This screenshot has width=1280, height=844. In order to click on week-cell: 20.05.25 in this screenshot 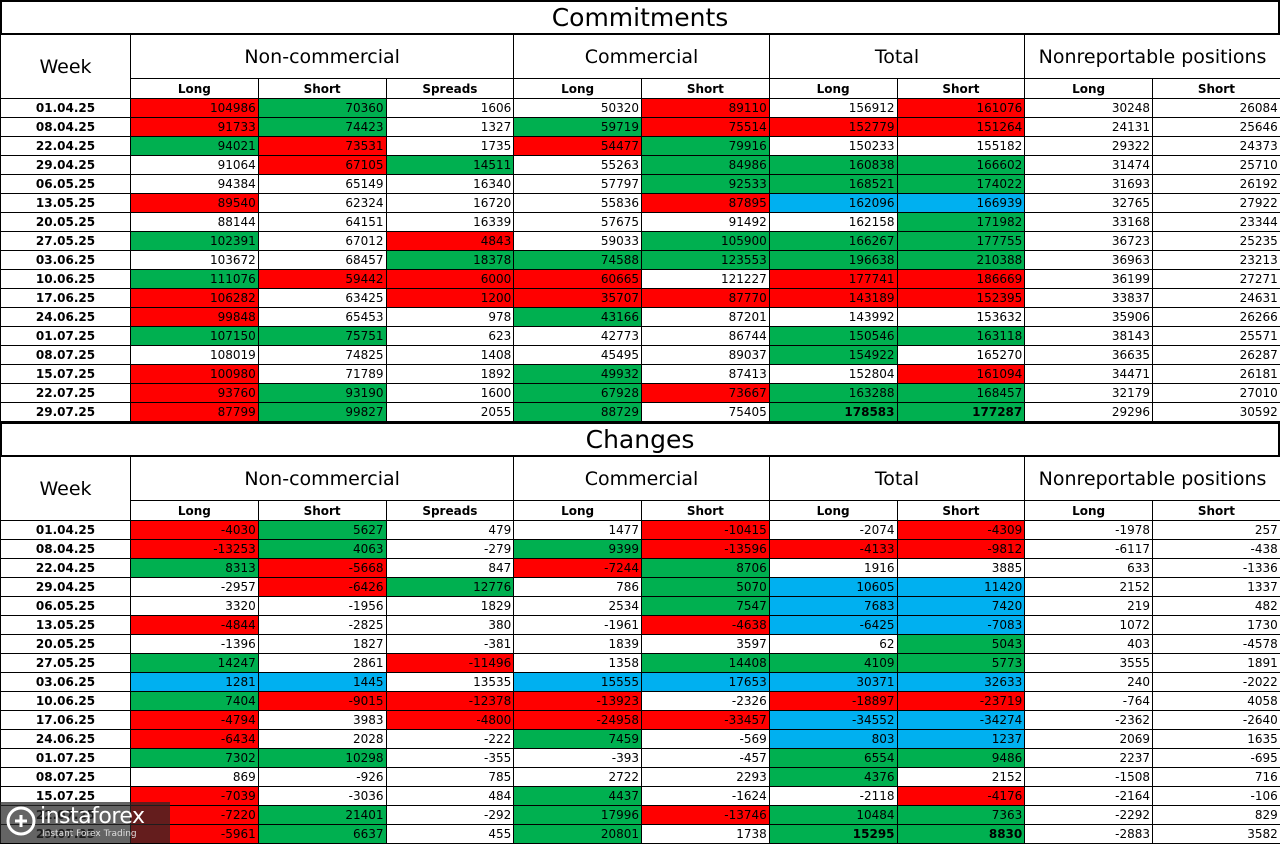, I will do `click(66, 644)`.